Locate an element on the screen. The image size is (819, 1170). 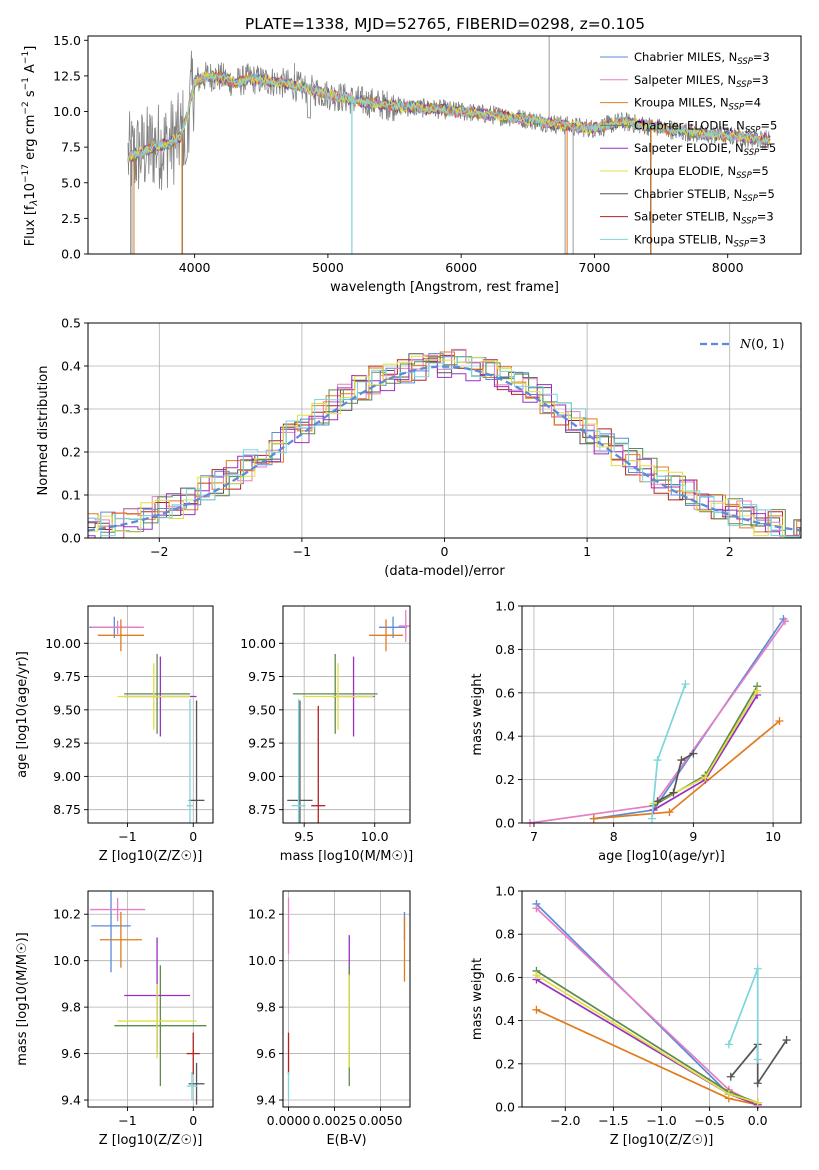
y-tick-label: 9.8 is located at coordinates (266, 1007).